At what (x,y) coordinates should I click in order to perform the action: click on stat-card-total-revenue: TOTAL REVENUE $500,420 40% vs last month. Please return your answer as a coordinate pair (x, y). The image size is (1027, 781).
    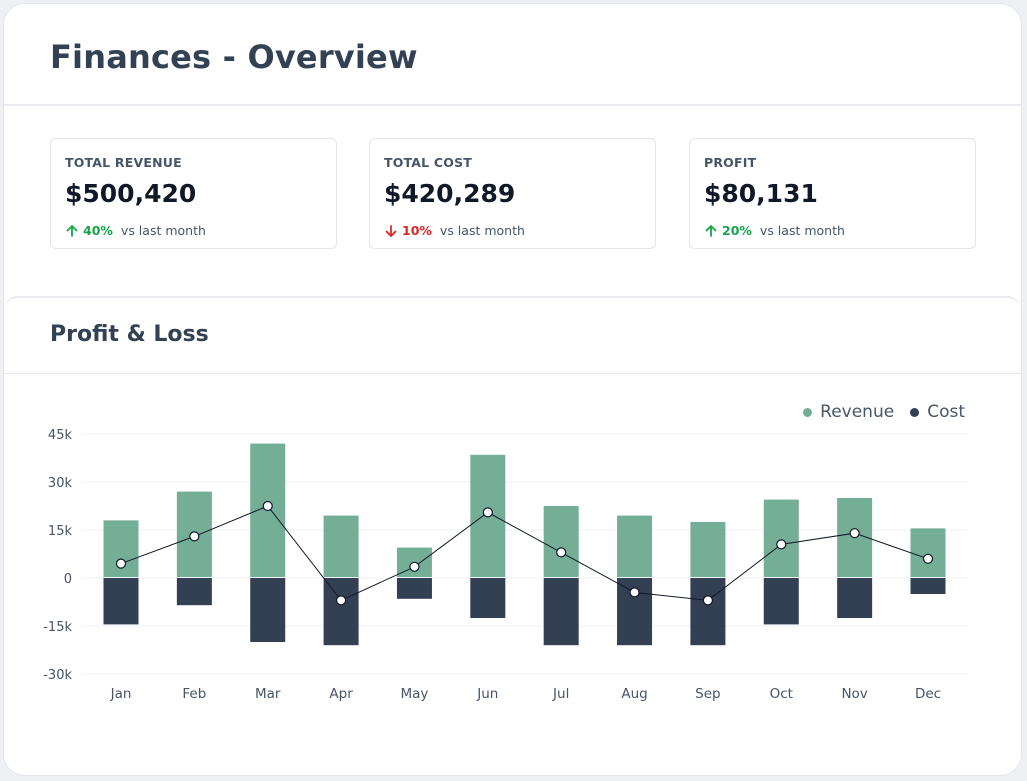
    Looking at the image, I should click on (193, 193).